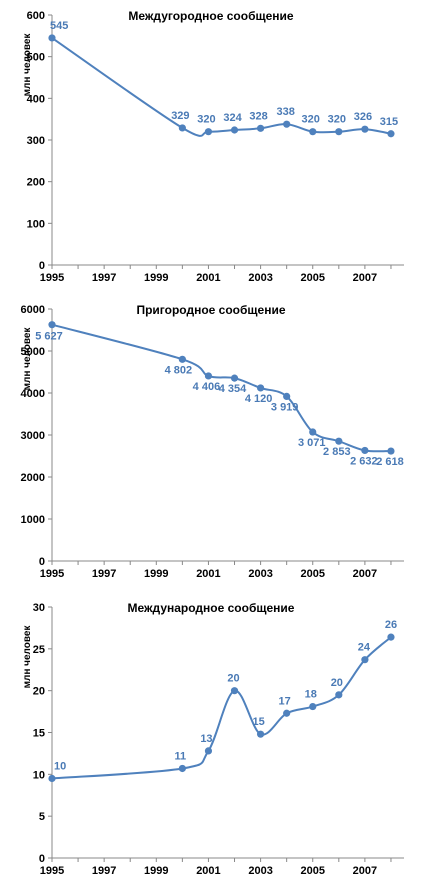  What do you see at coordinates (285, 407) in the screenshot?
I see `data-label: 3 919` at bounding box center [285, 407].